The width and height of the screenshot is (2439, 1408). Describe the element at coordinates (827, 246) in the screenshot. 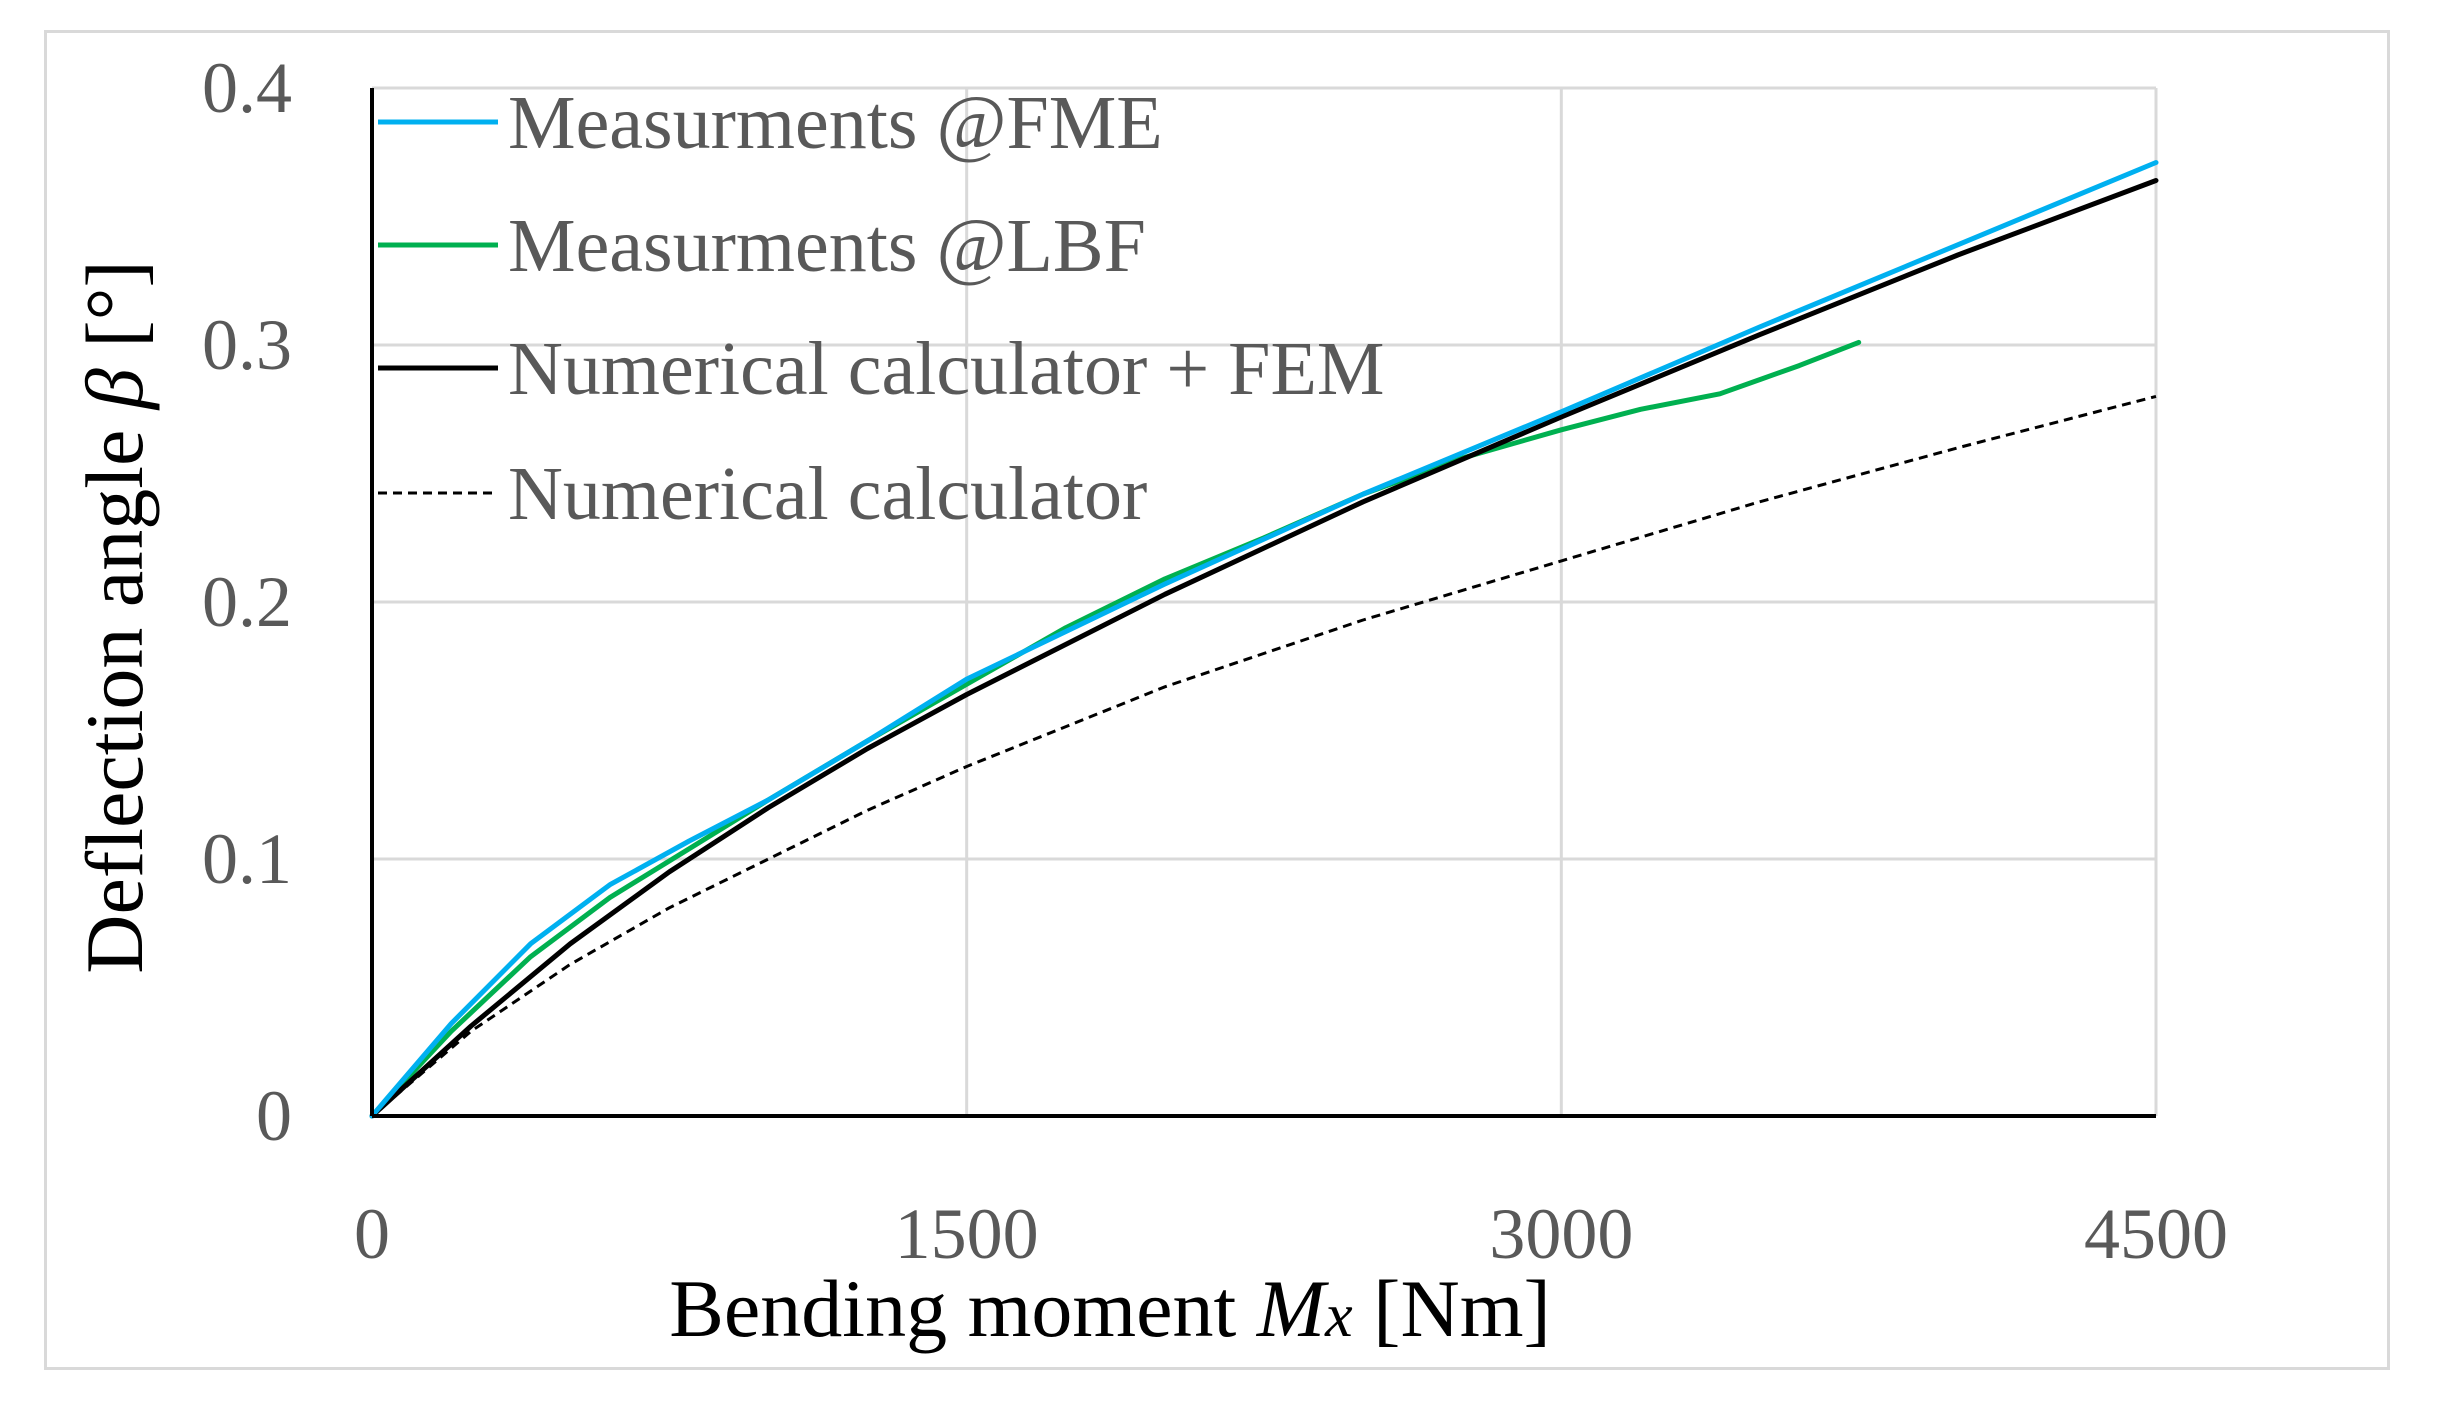

I see `legend-label: Measurments @LBF` at that location.